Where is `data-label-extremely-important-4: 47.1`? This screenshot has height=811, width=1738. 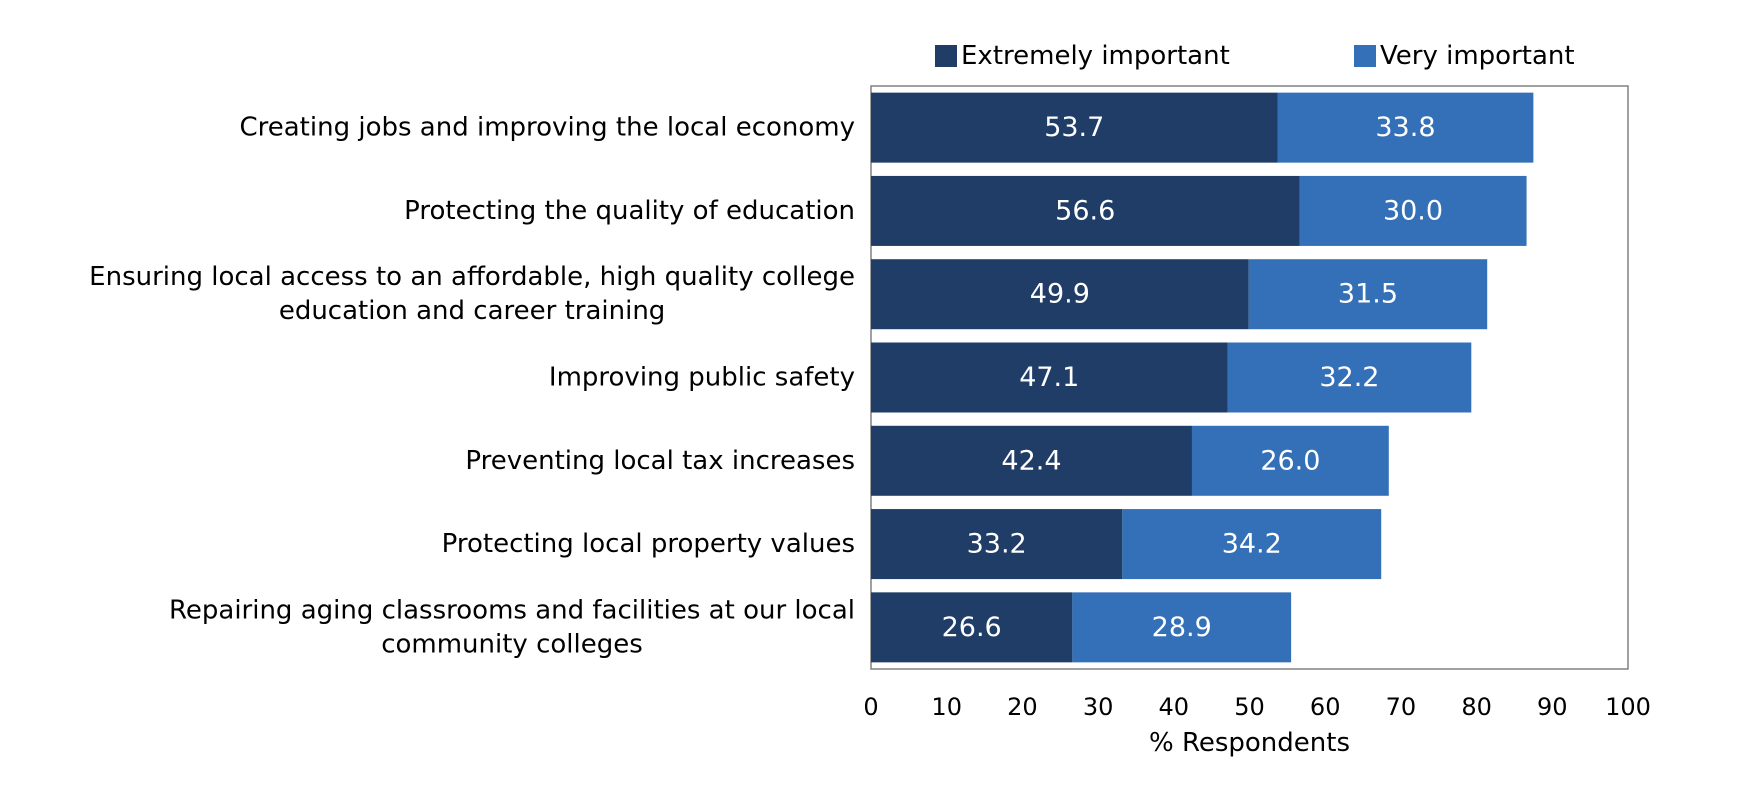
data-label-extremely-important-4: 47.1 is located at coordinates (1049, 377).